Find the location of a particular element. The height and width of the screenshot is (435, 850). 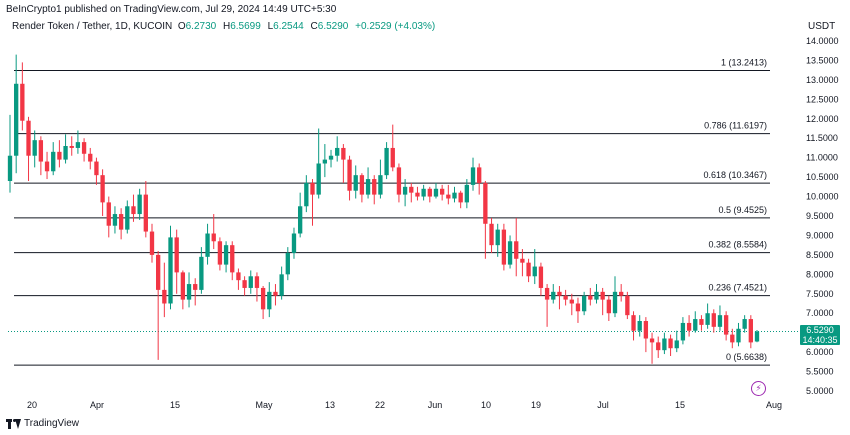

currency-label: USDT is located at coordinates (822, 26).